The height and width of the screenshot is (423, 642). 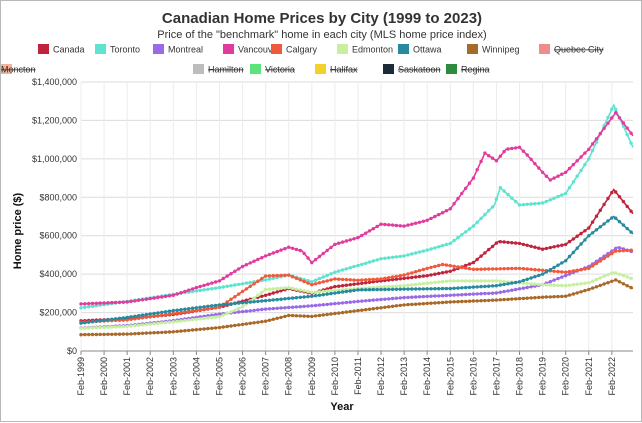 What do you see at coordinates (61, 49) in the screenshot?
I see `legend-item: Canada` at bounding box center [61, 49].